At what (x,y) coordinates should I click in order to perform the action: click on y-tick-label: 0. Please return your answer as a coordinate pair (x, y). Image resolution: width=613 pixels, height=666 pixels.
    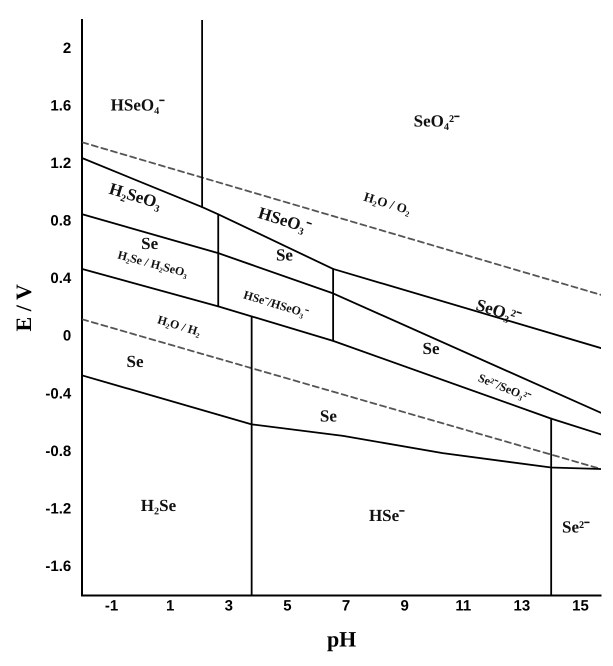
    Looking at the image, I should click on (67, 336).